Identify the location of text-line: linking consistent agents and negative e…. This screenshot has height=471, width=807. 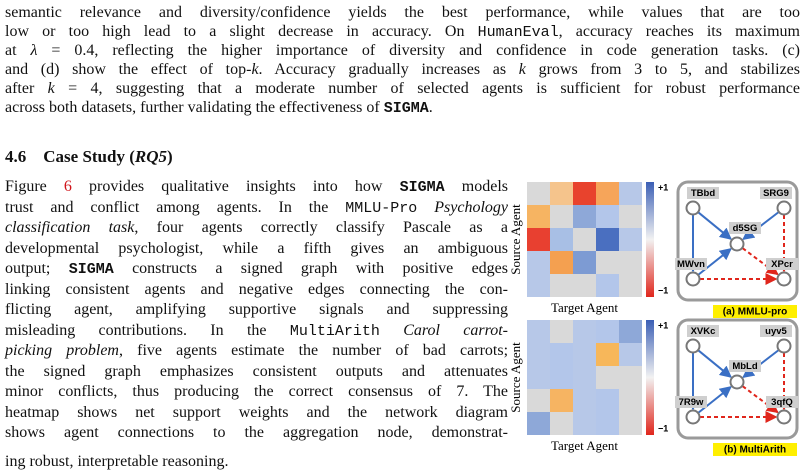
(256, 289).